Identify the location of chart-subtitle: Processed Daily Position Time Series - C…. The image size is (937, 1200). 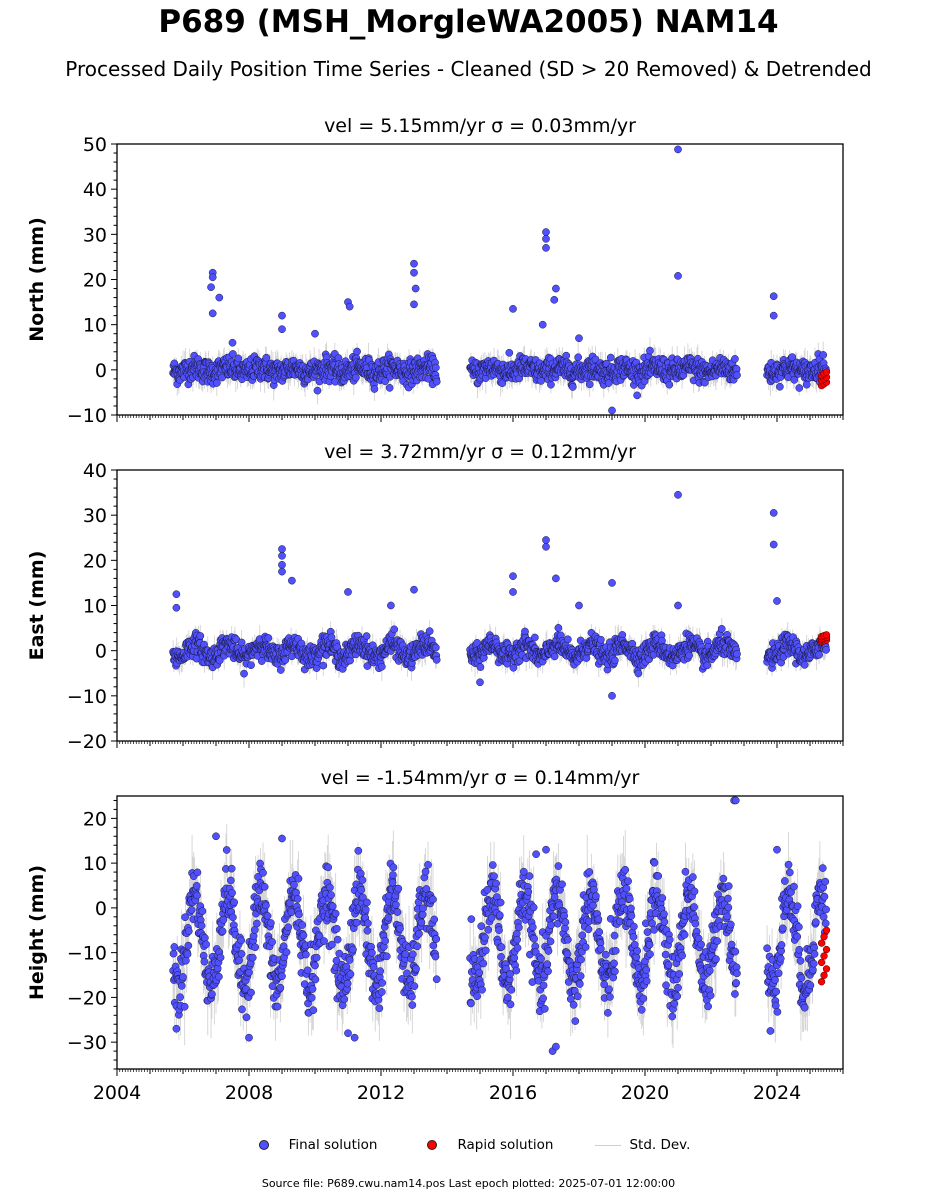
(468, 69).